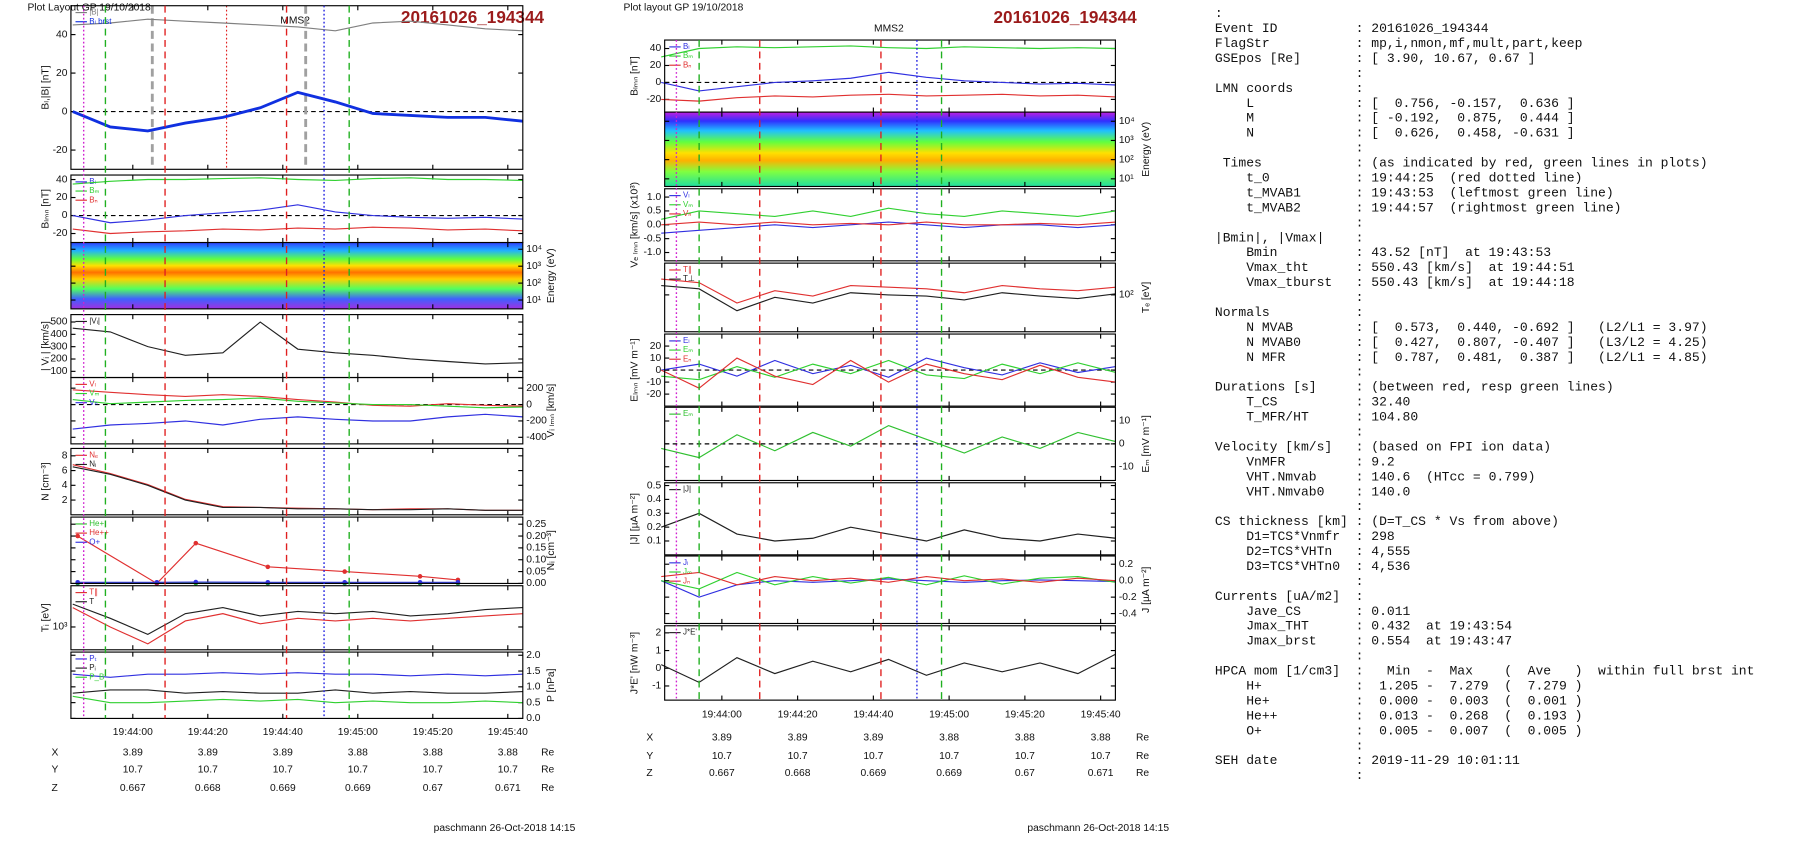  What do you see at coordinates (1242, 43) in the screenshot?
I see `info-label: FlagStr` at bounding box center [1242, 43].